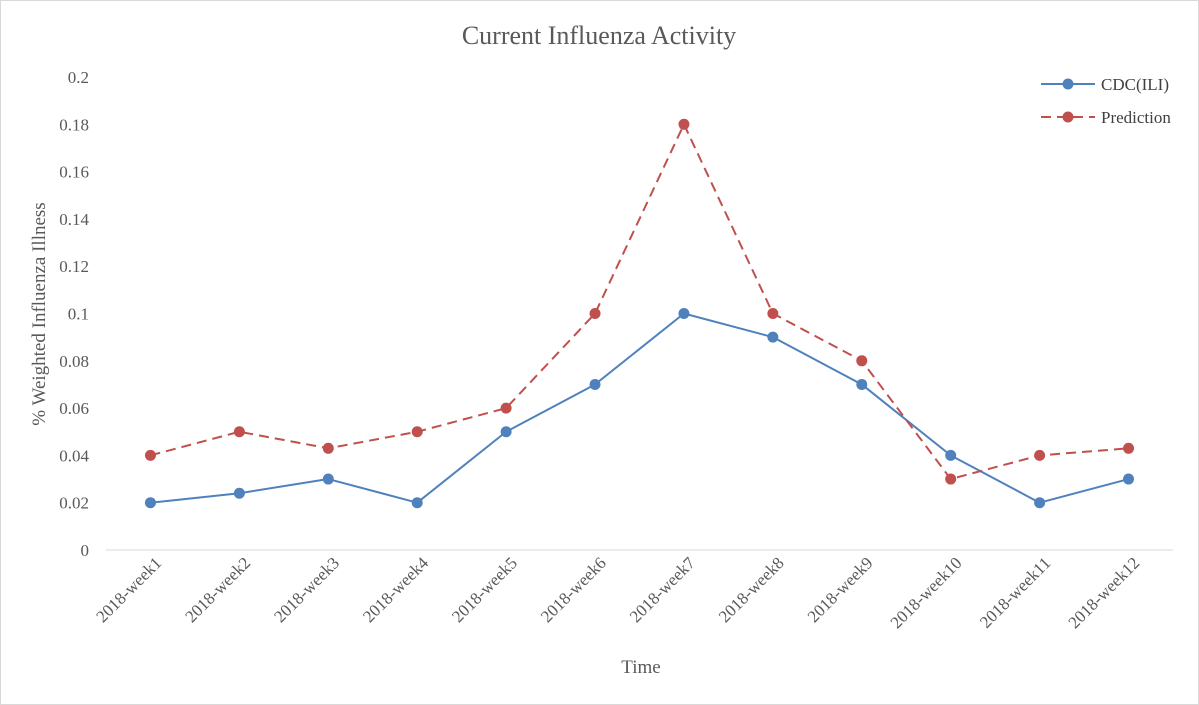 The image size is (1199, 705). What do you see at coordinates (78, 77) in the screenshot?
I see `y-tick-label: 0.2` at bounding box center [78, 77].